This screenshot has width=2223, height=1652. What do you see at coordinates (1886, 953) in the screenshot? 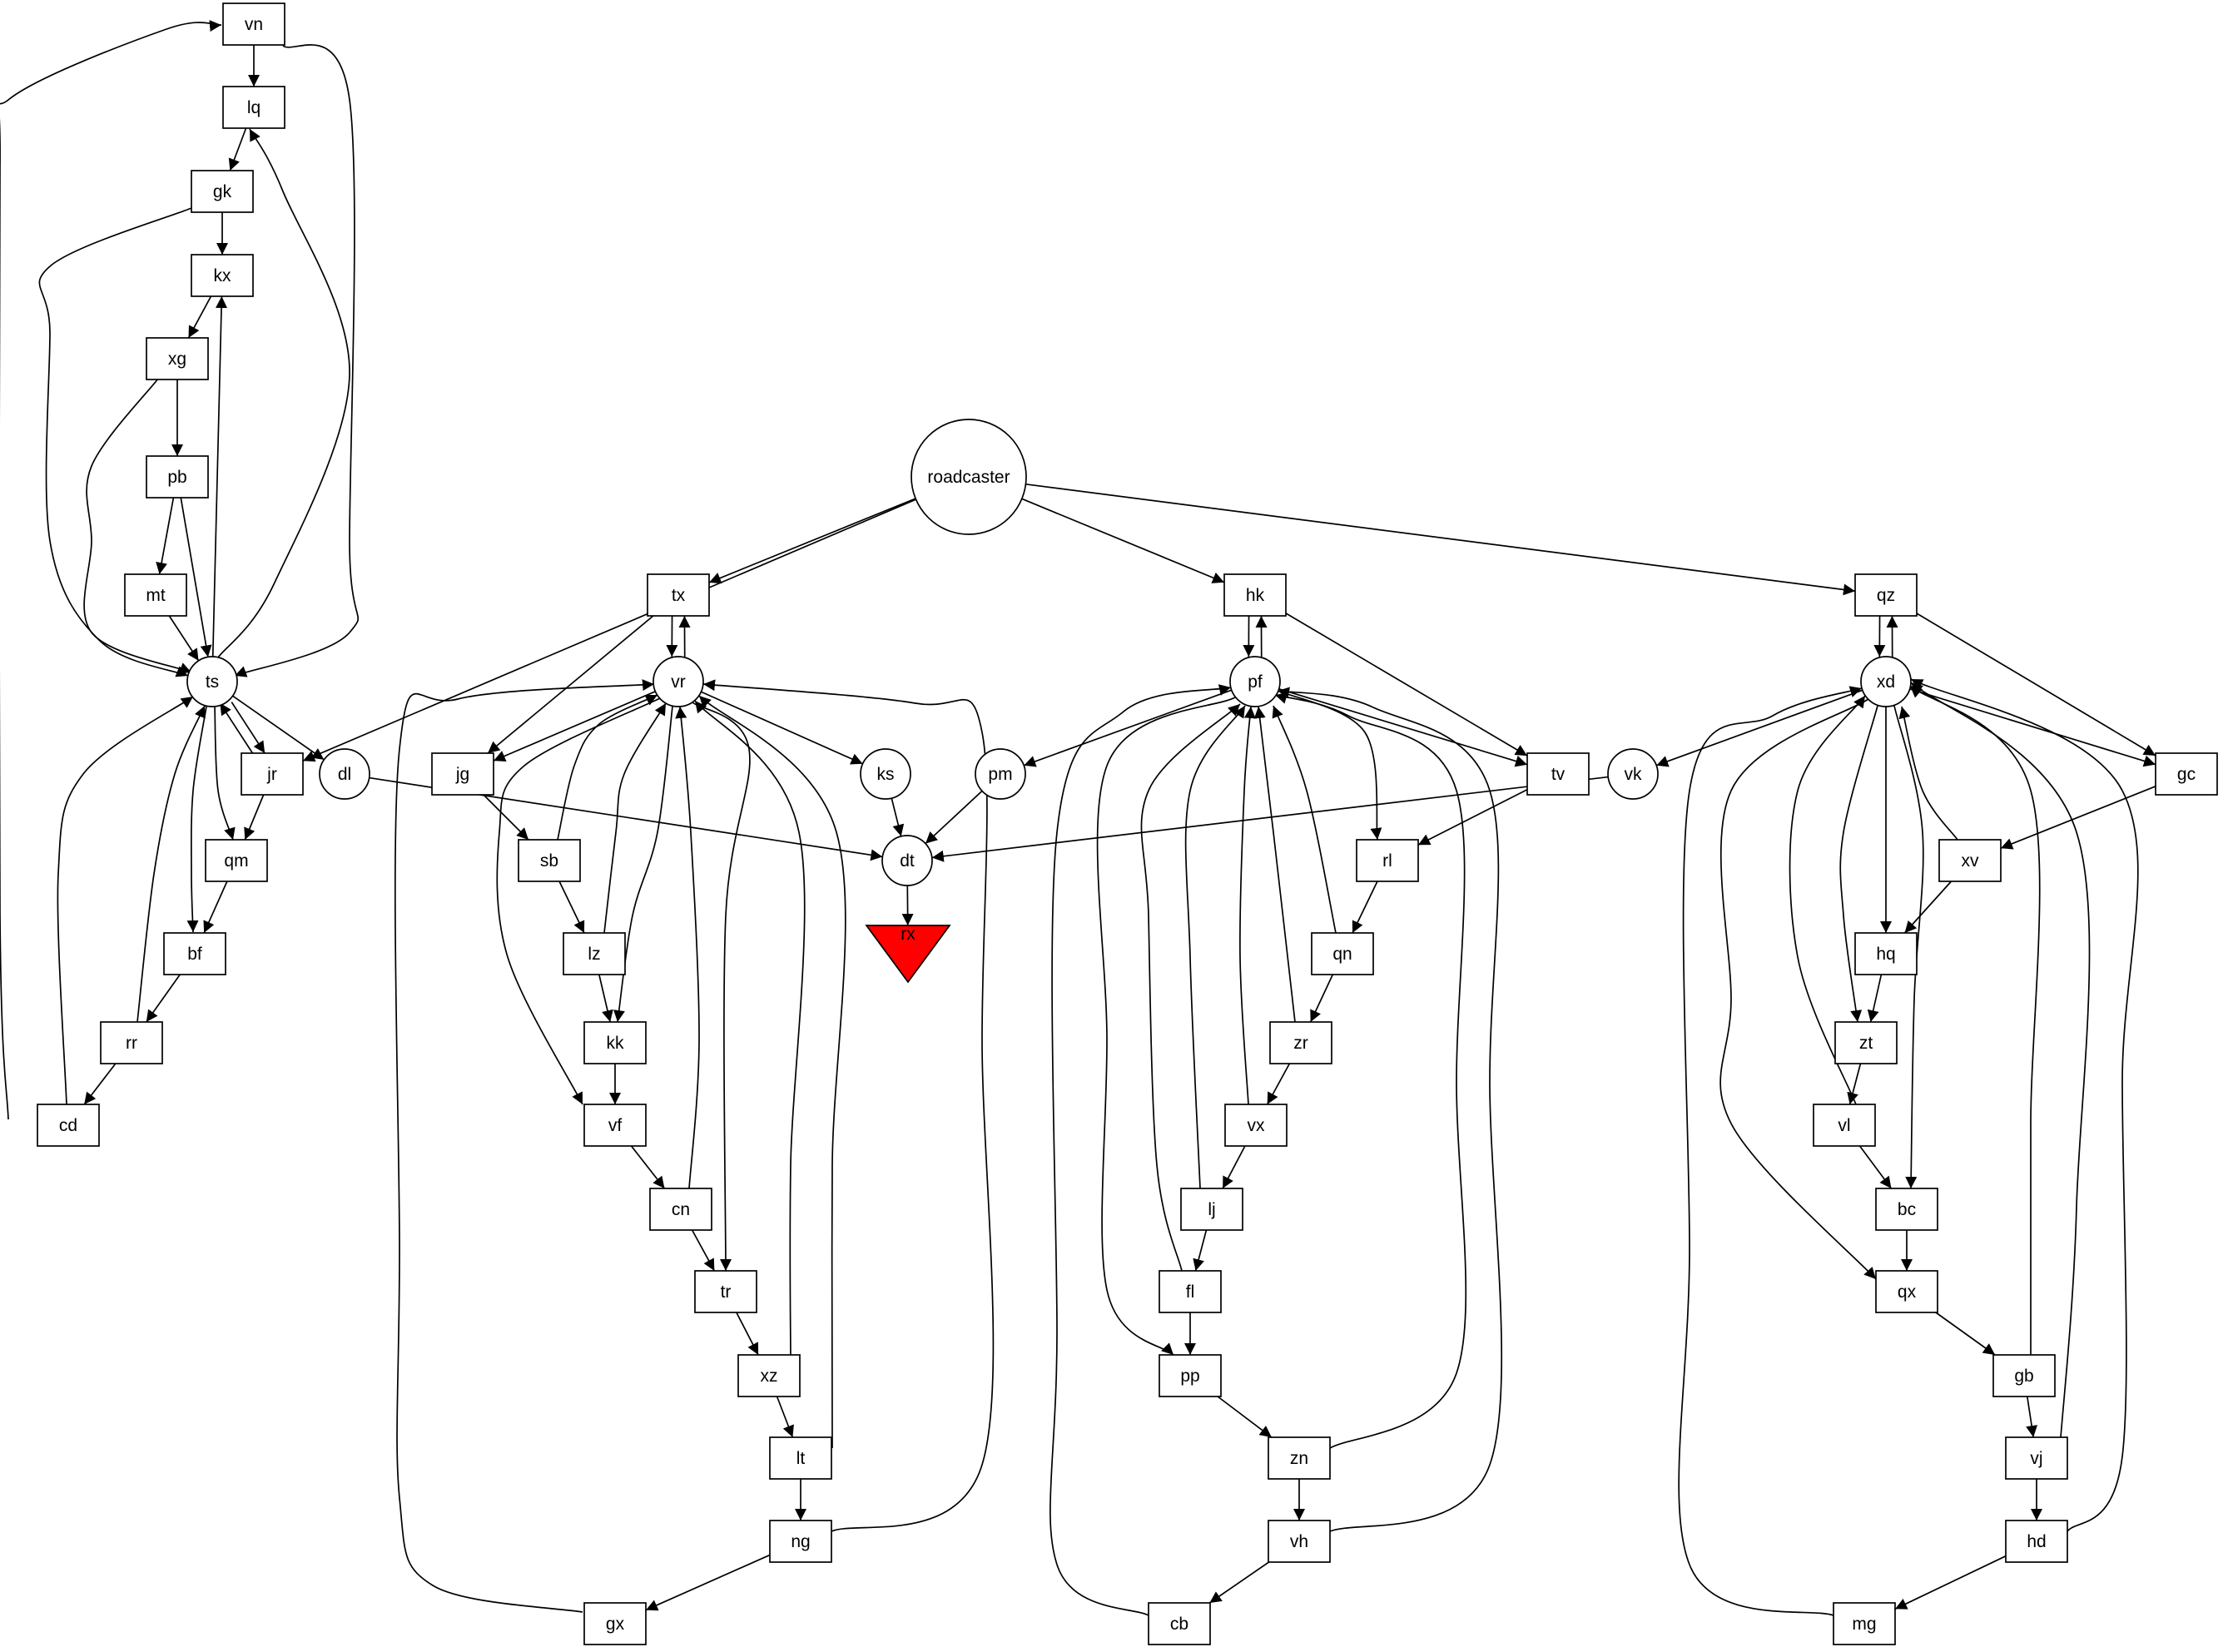
I see `node-hq: hq` at bounding box center [1886, 953].